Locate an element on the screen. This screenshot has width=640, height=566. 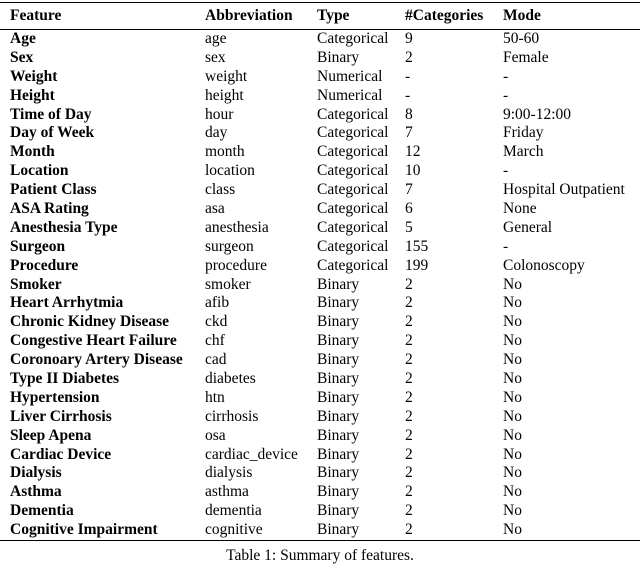
table-row: Surgeon surgeon Categorical 155 - is located at coordinates (320, 247).